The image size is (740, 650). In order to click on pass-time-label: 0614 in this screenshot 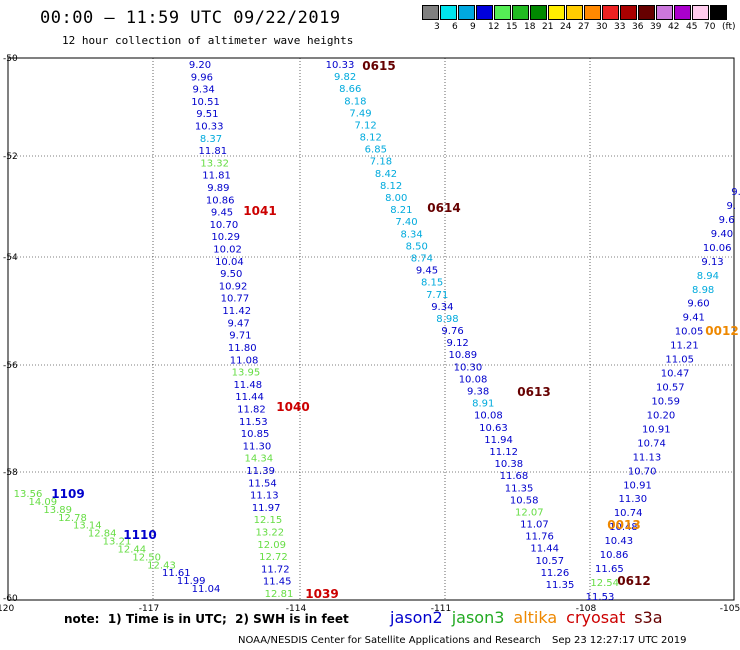, I will do `click(443, 208)`.